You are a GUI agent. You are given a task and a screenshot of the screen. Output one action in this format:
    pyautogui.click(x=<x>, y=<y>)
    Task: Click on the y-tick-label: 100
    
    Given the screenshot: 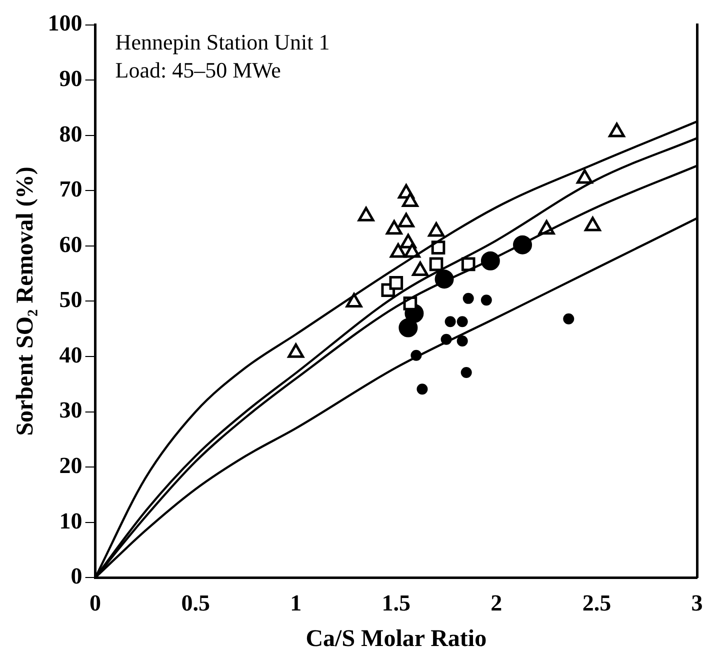 What is the action you would take?
    pyautogui.click(x=65, y=23)
    